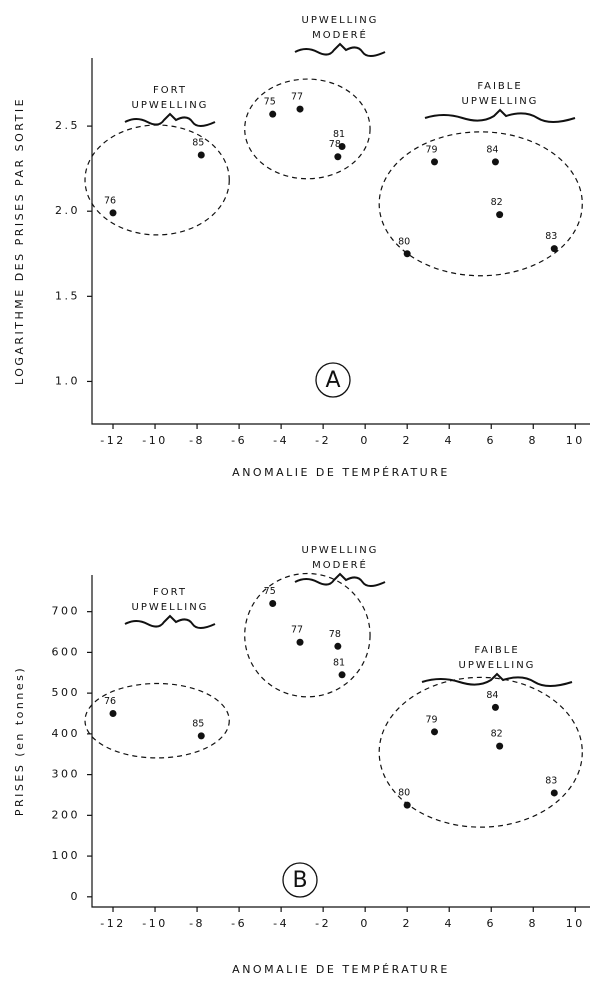 This screenshot has height=984, width=598. Describe the element at coordinates (19, 241) in the screenshot. I see `y-axis-label: LOGARITHME DES PRISES PAR SORTIE` at that location.